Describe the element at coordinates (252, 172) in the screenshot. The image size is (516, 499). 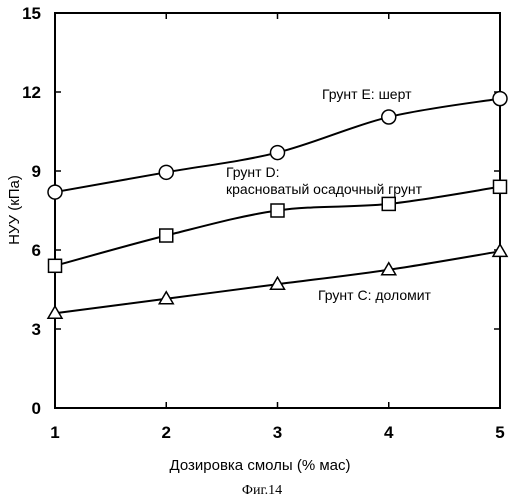
I see `annotation-soil-d-line1: Грунт D:` at that location.